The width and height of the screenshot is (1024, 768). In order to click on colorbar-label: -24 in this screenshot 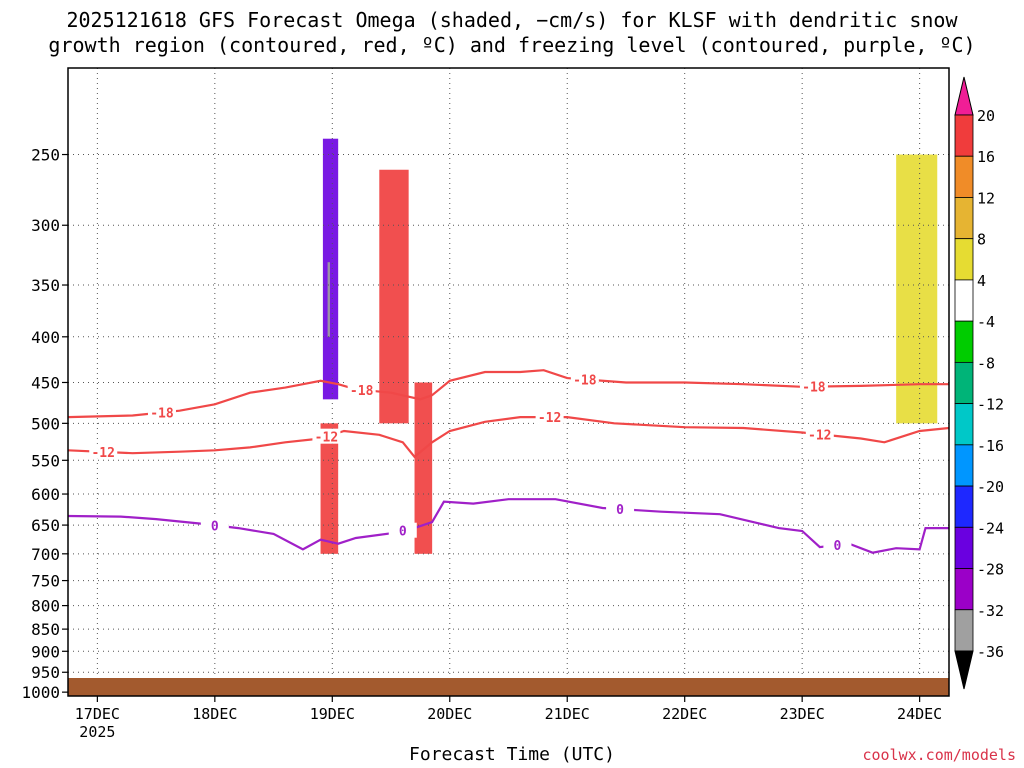, I will do `click(990, 528)`.